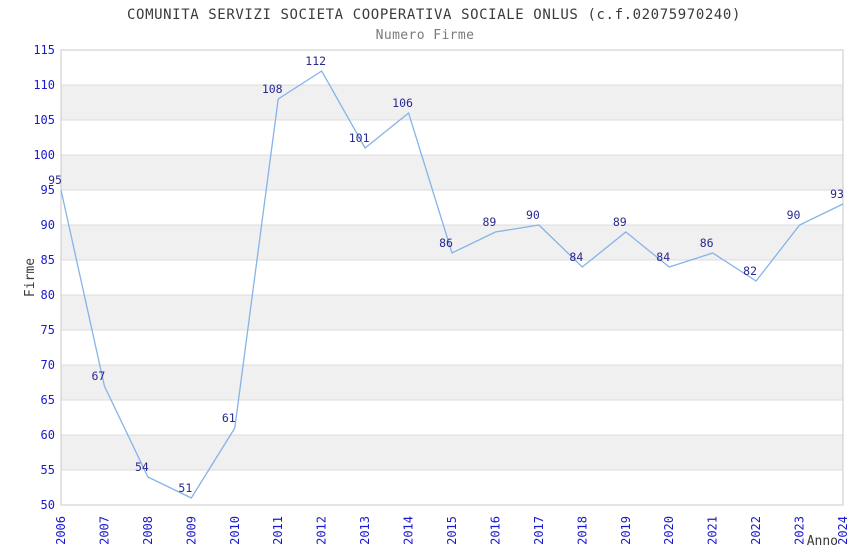  What do you see at coordinates (750, 271) in the screenshot?
I see `data-label: 82` at bounding box center [750, 271].